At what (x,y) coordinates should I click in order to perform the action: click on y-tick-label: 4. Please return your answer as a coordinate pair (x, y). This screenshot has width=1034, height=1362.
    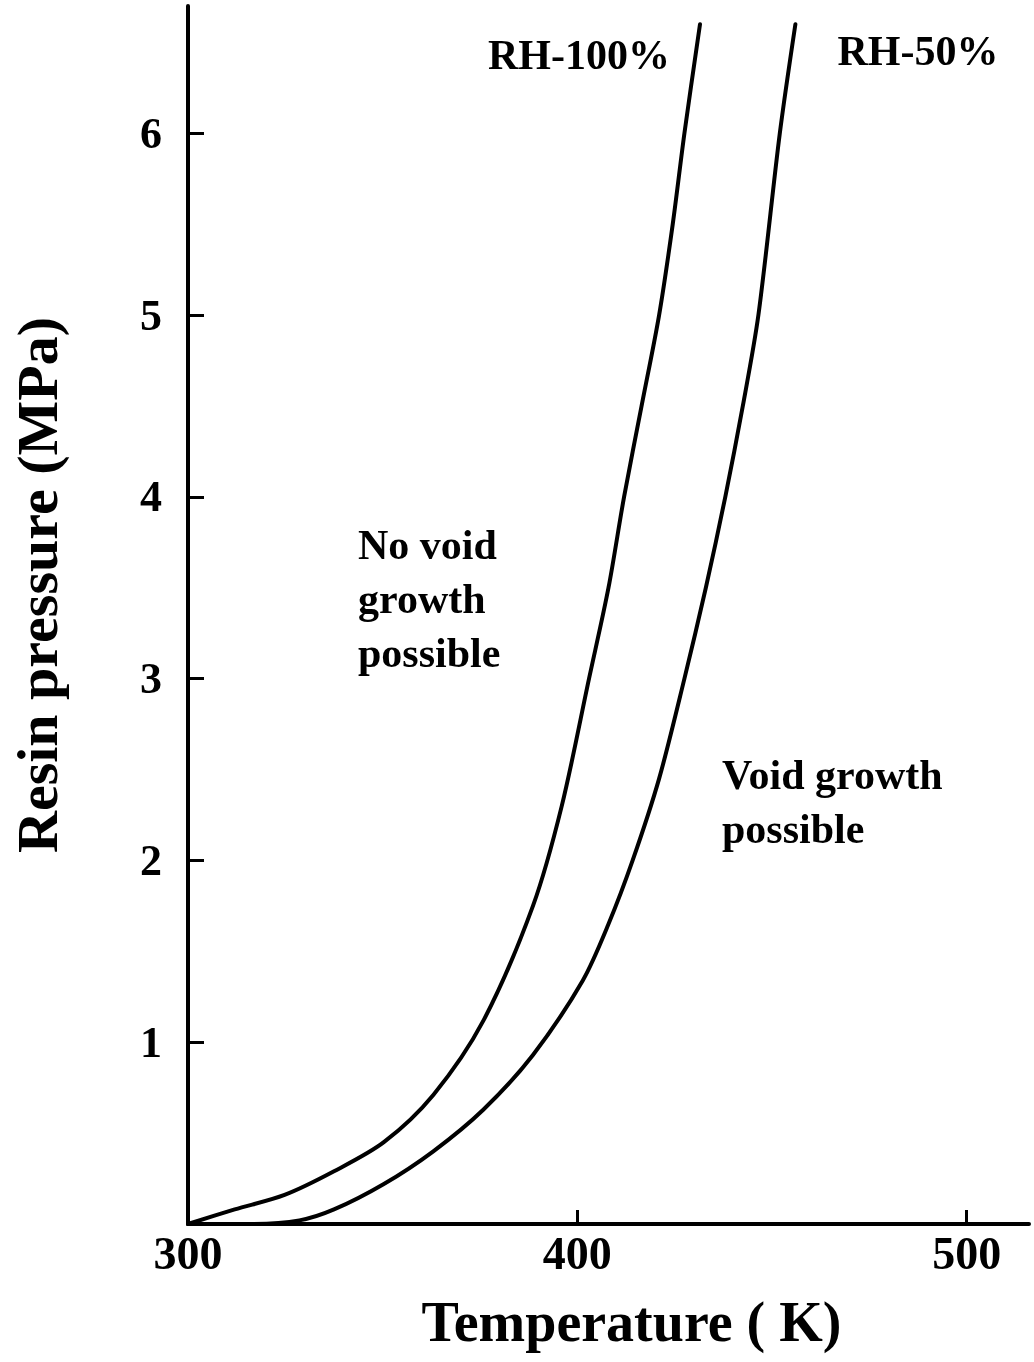
    Looking at the image, I should click on (151, 497).